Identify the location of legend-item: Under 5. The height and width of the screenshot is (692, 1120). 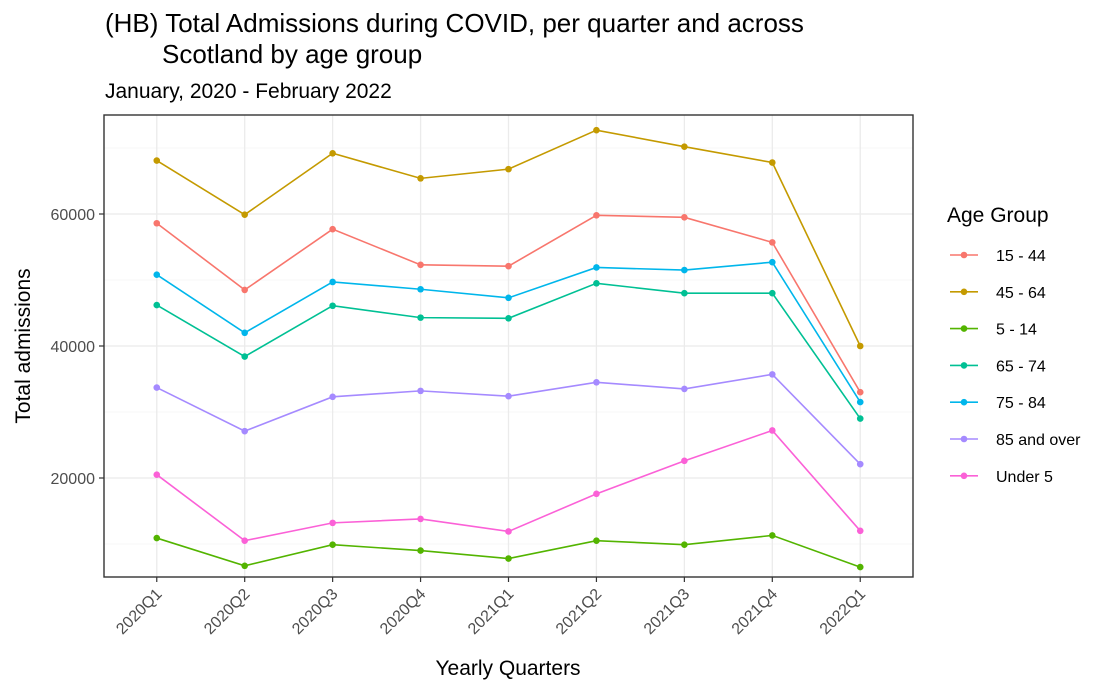
(1001, 477).